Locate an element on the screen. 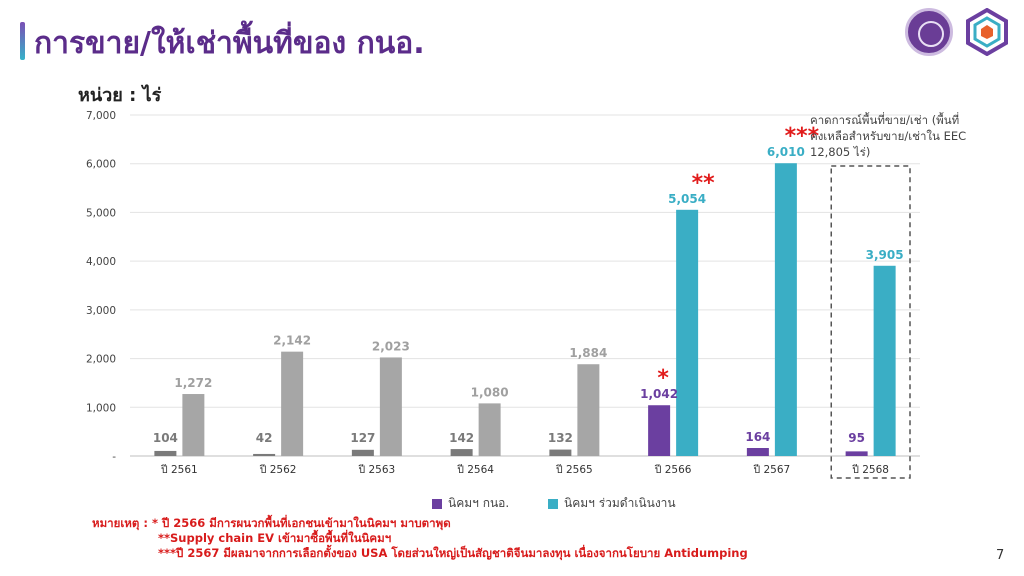 This screenshot has width=1024, height=576. y-tick-label: 6,000 is located at coordinates (101, 165).